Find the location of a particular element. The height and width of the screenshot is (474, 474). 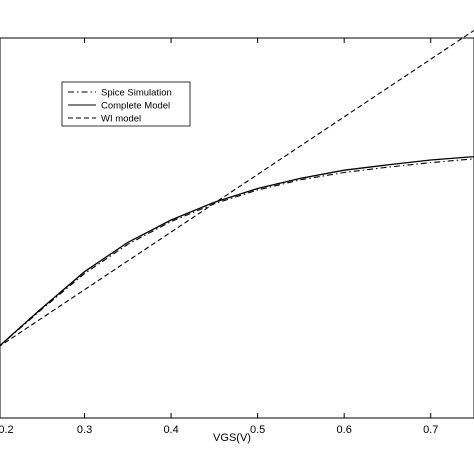

legend-label: Complete Model is located at coordinates (135, 106).